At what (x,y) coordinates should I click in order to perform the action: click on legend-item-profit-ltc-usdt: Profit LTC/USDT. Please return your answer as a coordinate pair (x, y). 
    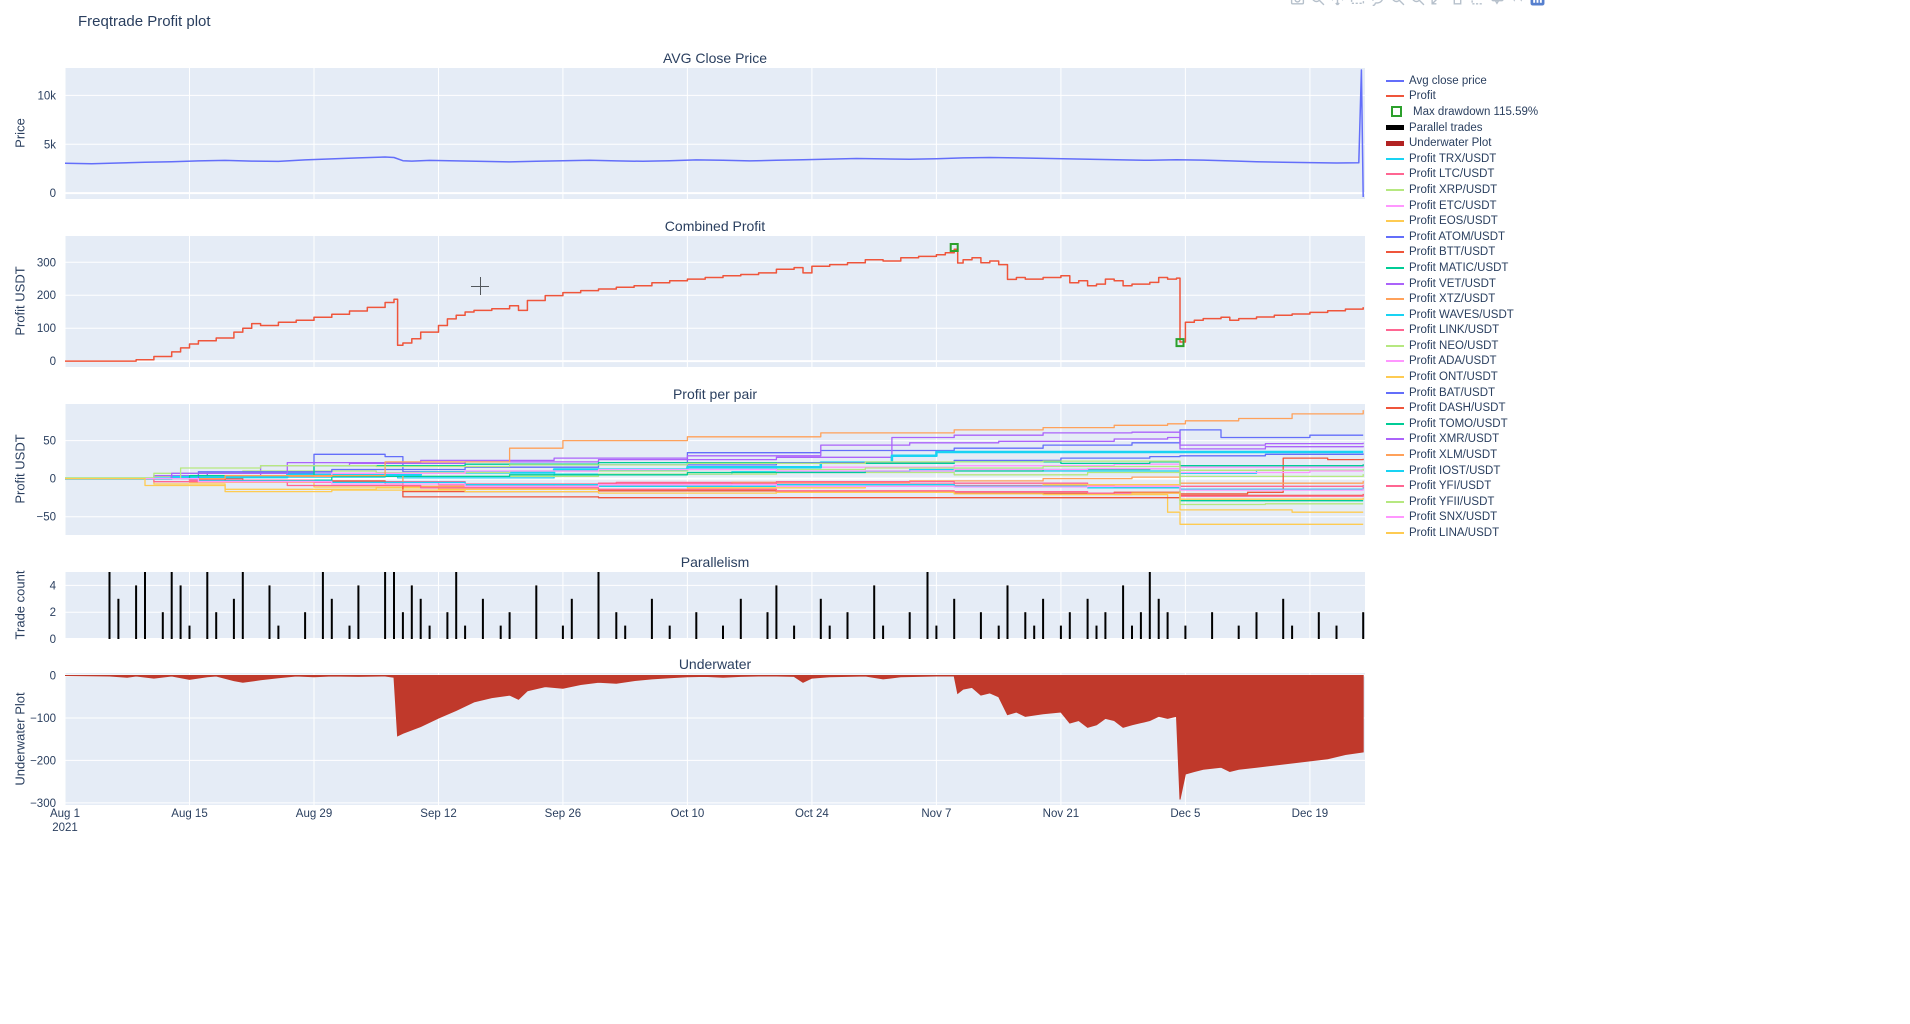
    Looking at the image, I should click on (1462, 175).